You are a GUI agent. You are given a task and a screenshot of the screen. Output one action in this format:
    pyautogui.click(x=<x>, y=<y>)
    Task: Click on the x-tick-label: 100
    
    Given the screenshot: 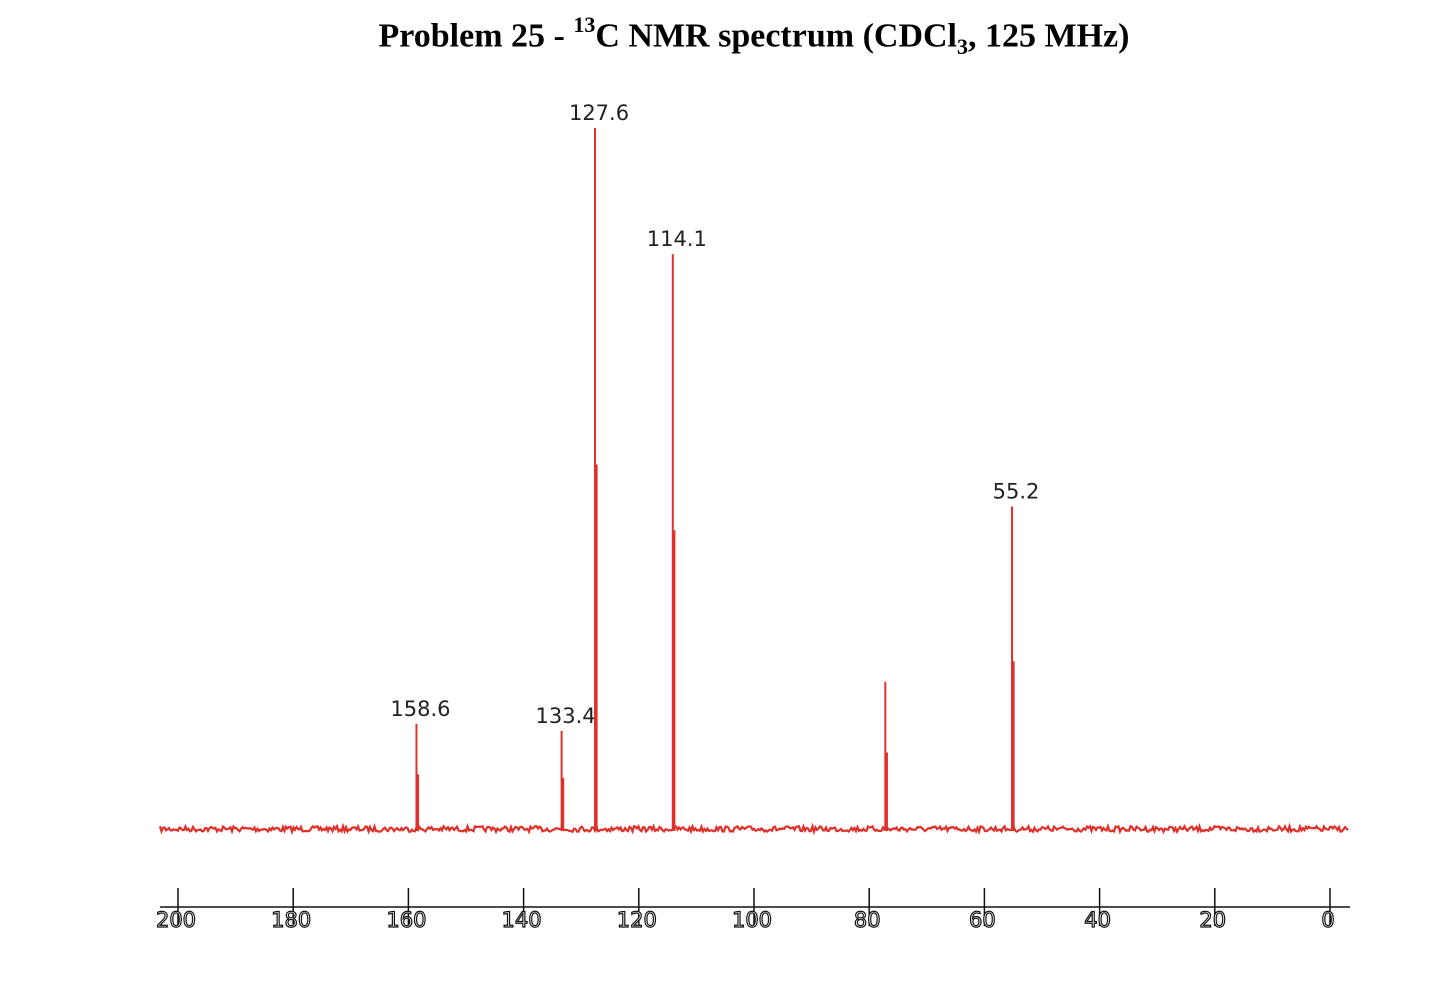 What is the action you would take?
    pyautogui.click(x=752, y=920)
    